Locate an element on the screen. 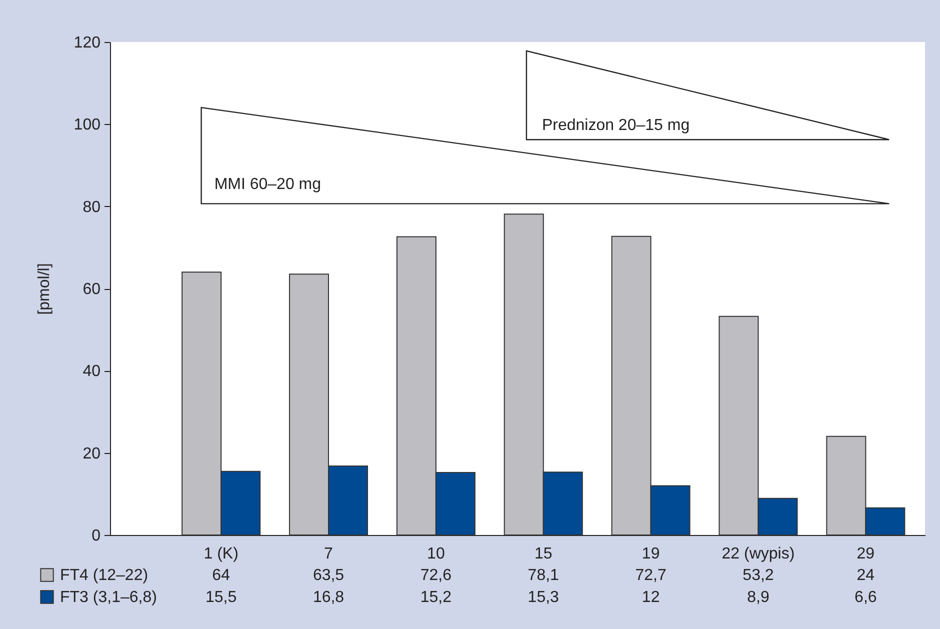 Image resolution: width=940 pixels, height=629 pixels. data-label: 8,9 is located at coordinates (758, 597).